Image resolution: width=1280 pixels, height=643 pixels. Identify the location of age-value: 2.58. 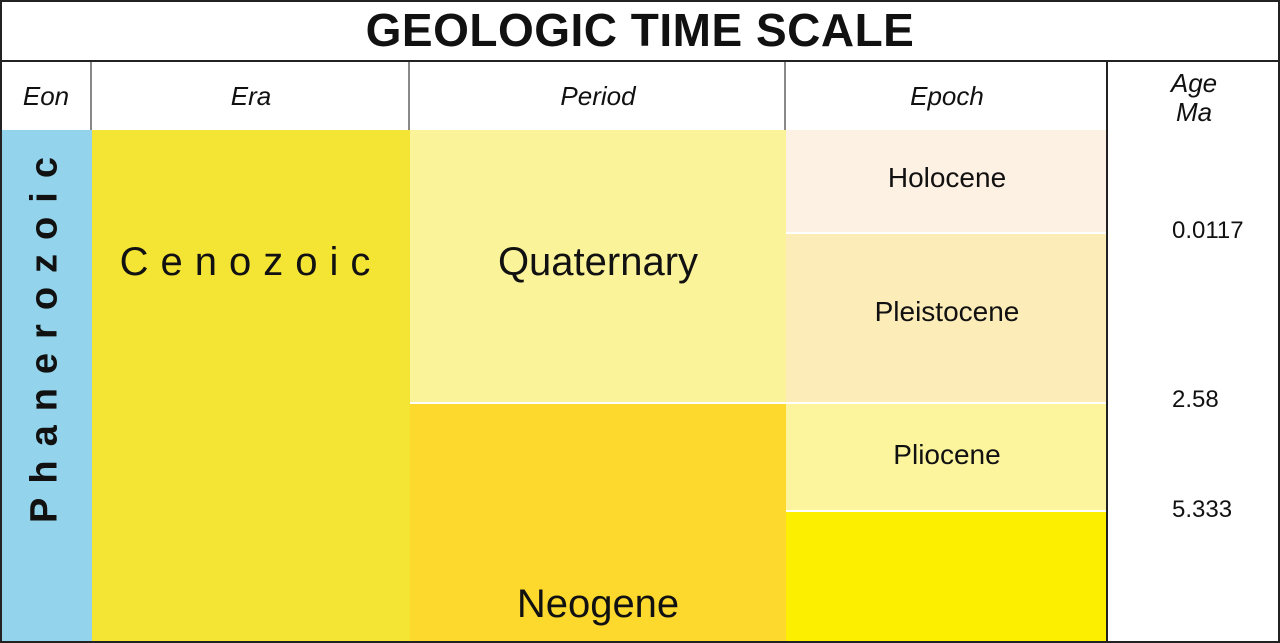
(1195, 399).